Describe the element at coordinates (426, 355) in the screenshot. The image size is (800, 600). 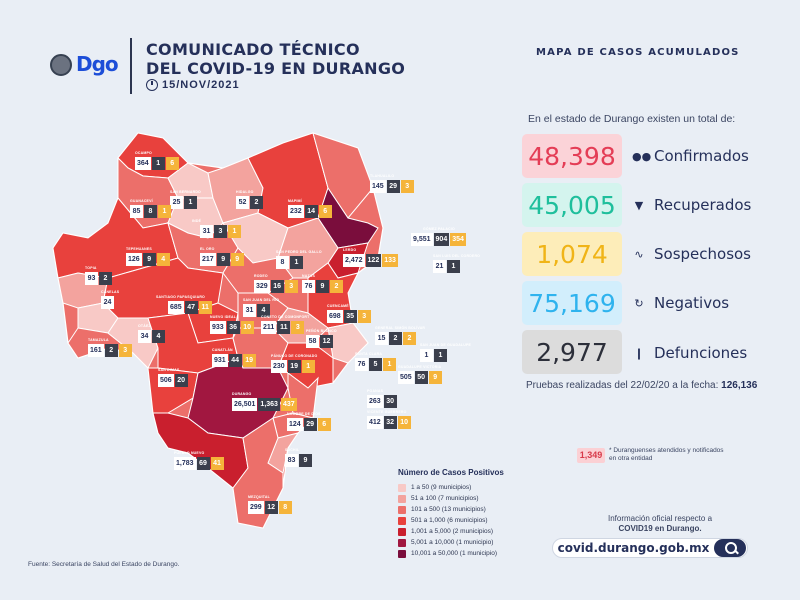
I see `confirmados-count: 1` at that location.